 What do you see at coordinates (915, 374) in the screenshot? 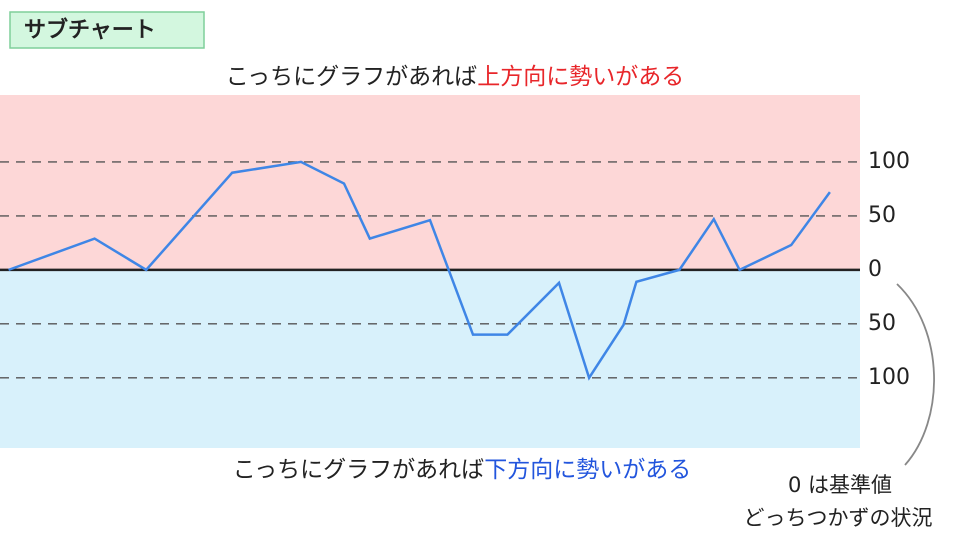
I see `note-connector` at bounding box center [915, 374].